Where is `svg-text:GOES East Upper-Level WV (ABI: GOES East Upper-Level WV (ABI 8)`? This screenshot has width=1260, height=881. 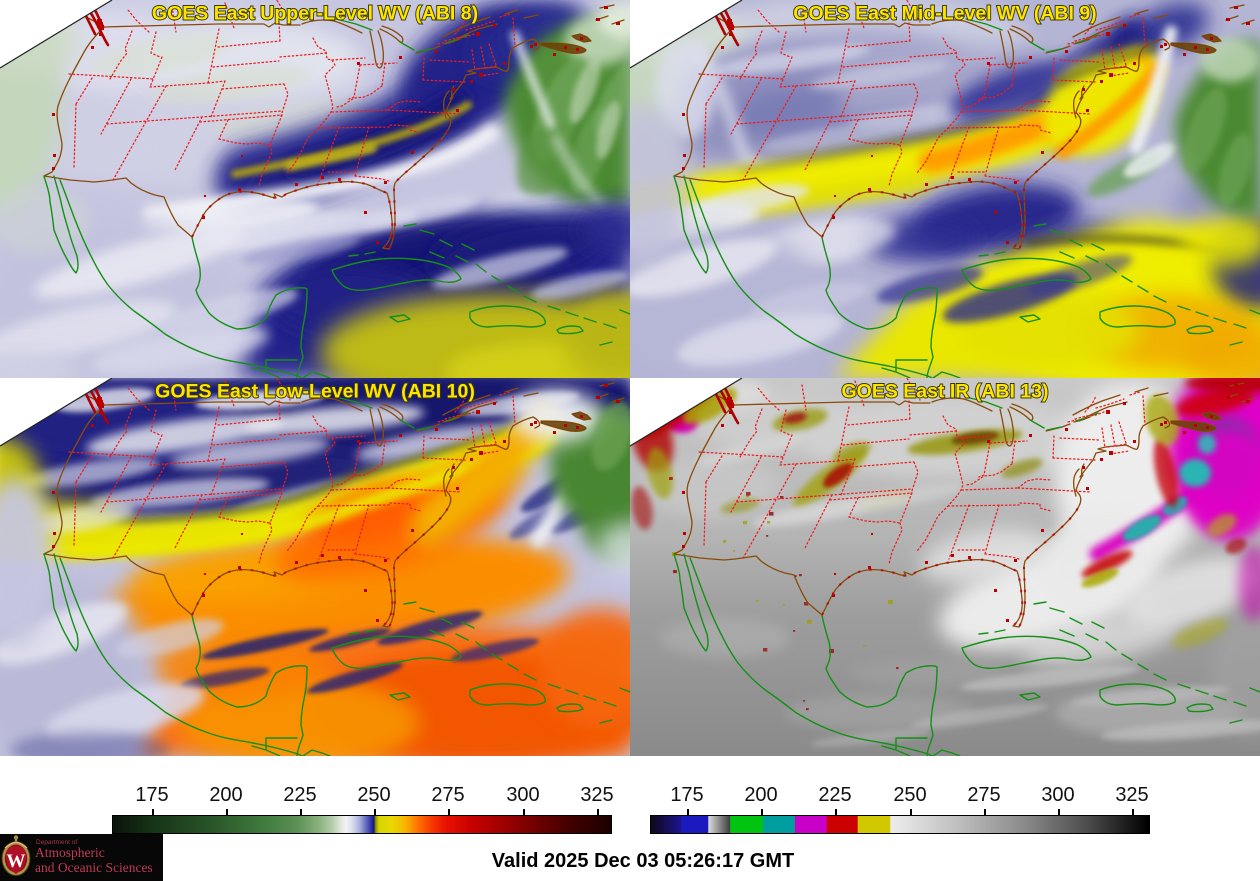 svg-text:GOES East Upper-Level WV (ABI: GOES East Upper-Level WV (ABI 8) is located at coordinates (315, 14).